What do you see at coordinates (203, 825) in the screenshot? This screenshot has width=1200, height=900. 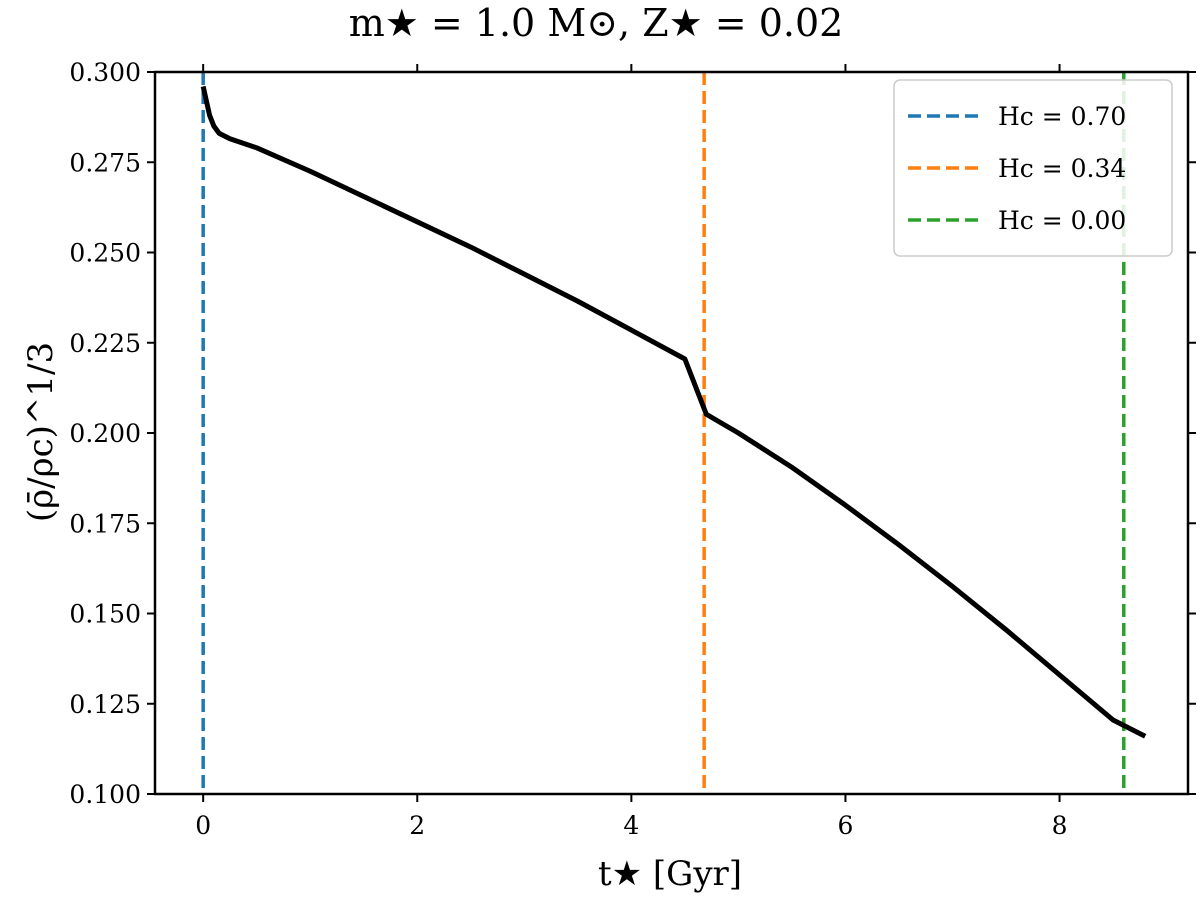 I see `x-tick-label: 0` at bounding box center [203, 825].